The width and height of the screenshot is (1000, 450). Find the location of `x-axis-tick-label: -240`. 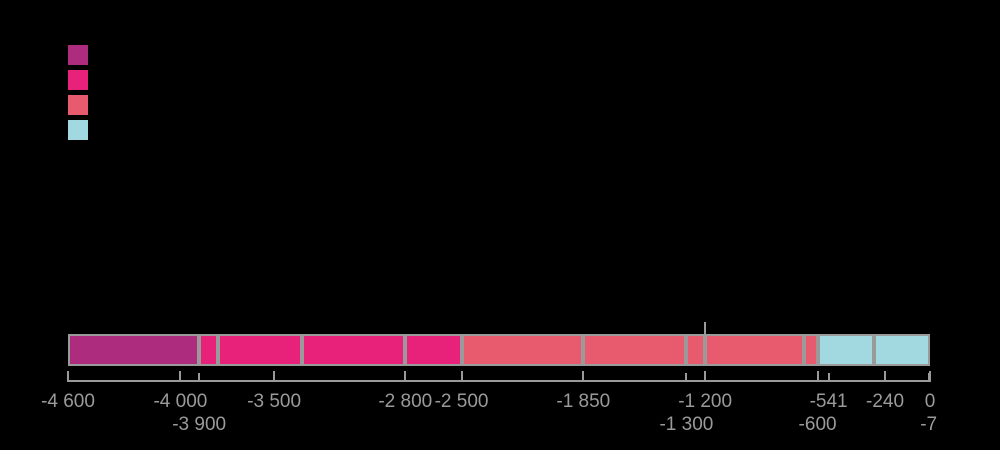

x-axis-tick-label: -240 is located at coordinates (885, 401).